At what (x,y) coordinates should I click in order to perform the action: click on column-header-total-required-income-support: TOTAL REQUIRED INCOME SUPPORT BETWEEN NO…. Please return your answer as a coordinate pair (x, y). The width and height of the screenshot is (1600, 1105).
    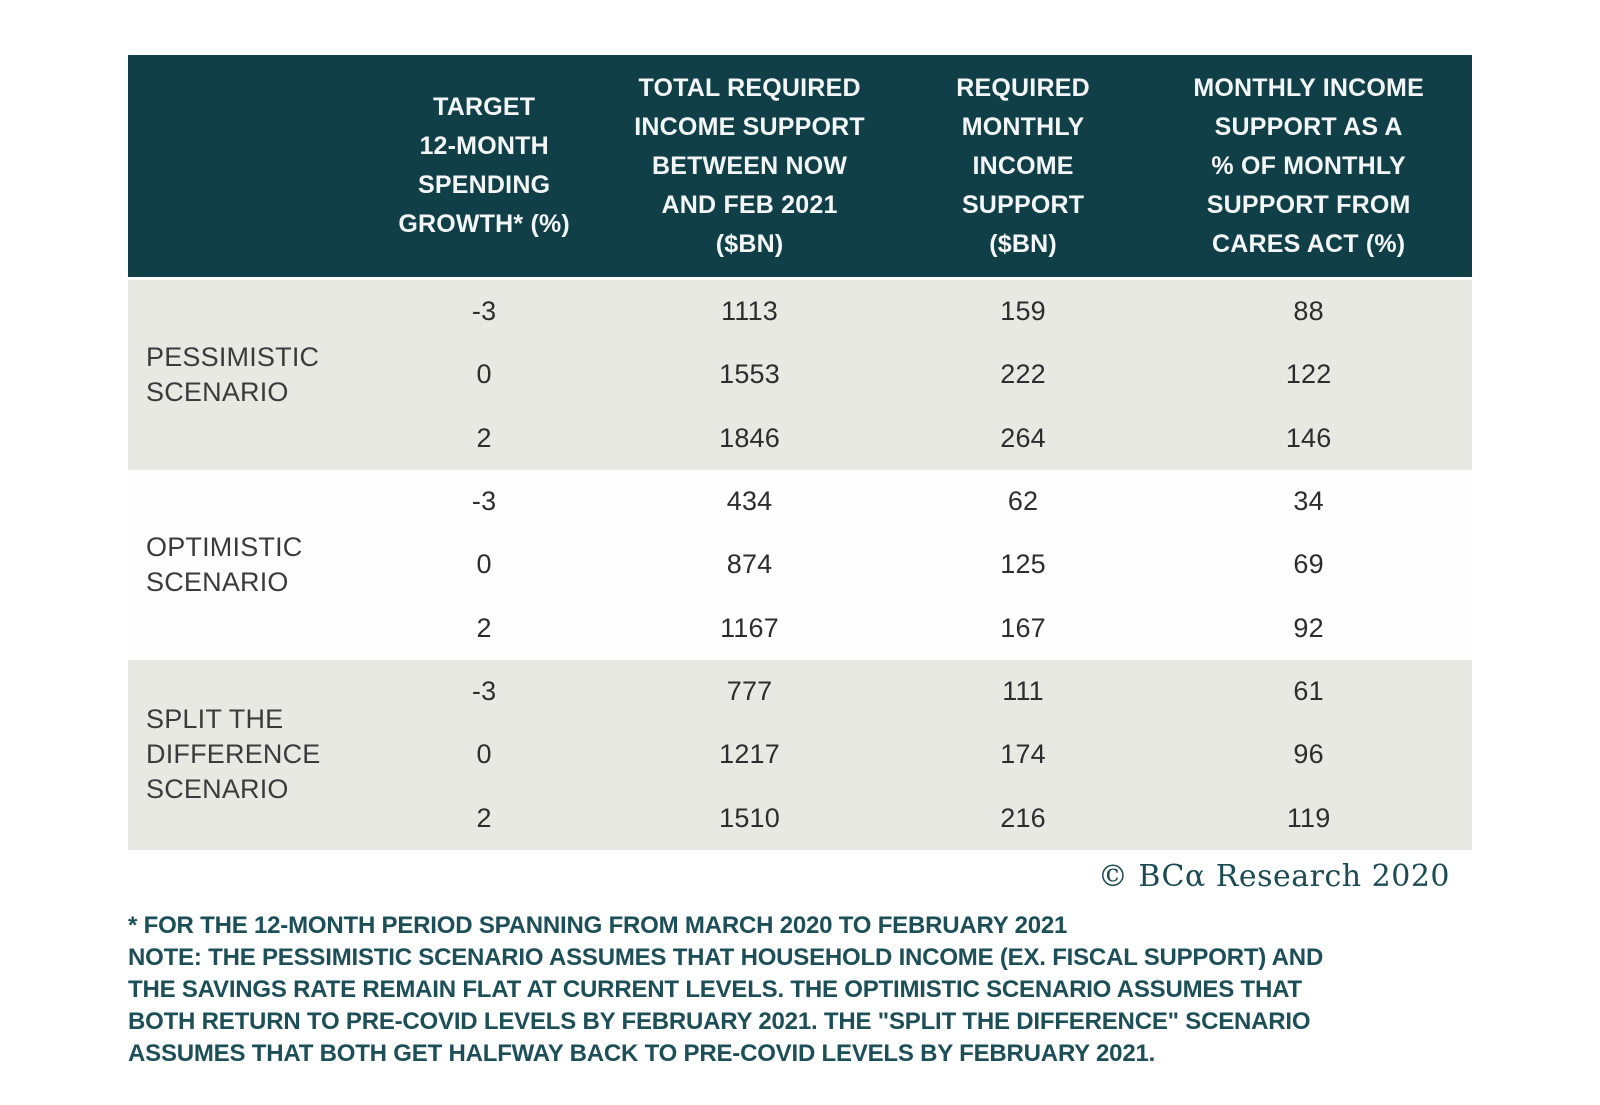
    Looking at the image, I should click on (749, 165).